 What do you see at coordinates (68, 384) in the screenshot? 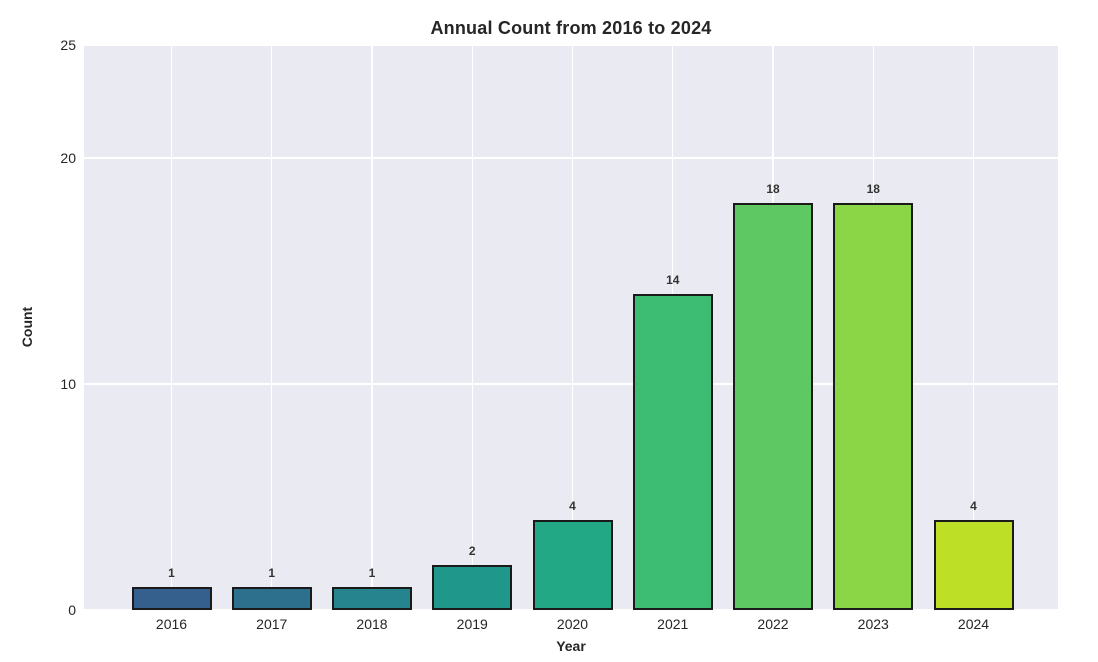
I see `y-tick-label: 10` at bounding box center [68, 384].